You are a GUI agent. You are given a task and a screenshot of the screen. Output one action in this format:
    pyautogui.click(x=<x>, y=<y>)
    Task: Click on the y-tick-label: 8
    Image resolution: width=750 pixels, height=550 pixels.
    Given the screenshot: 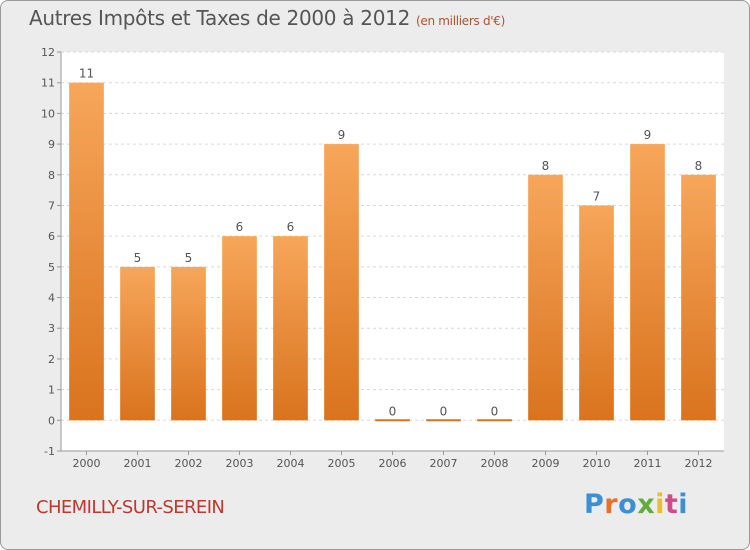 What is the action you would take?
    pyautogui.click(x=51, y=175)
    